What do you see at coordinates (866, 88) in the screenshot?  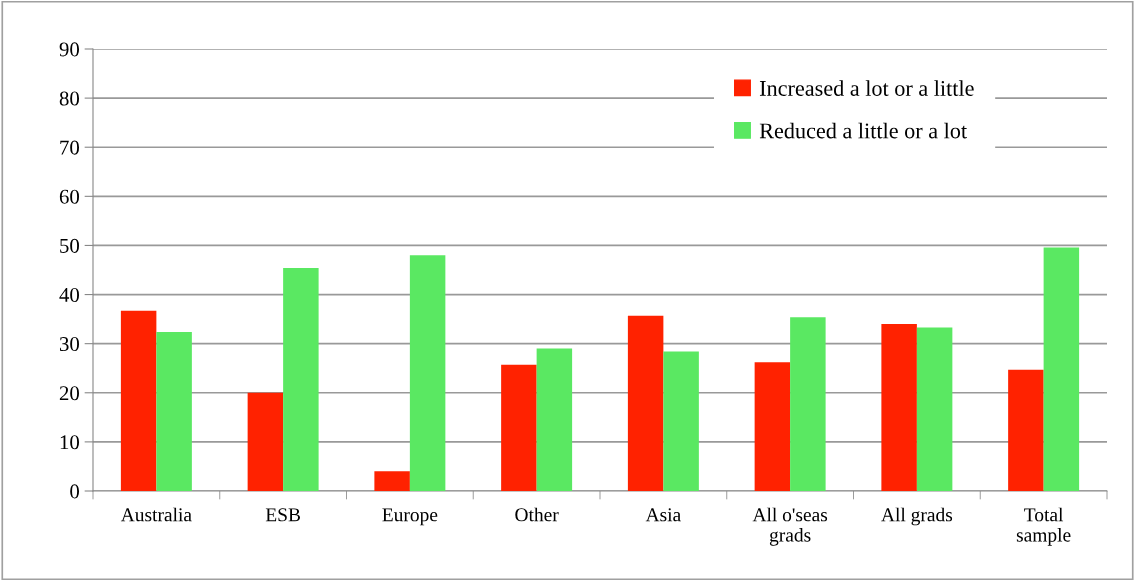 I see `legend-label: Increased a lot or a little` at bounding box center [866, 88].